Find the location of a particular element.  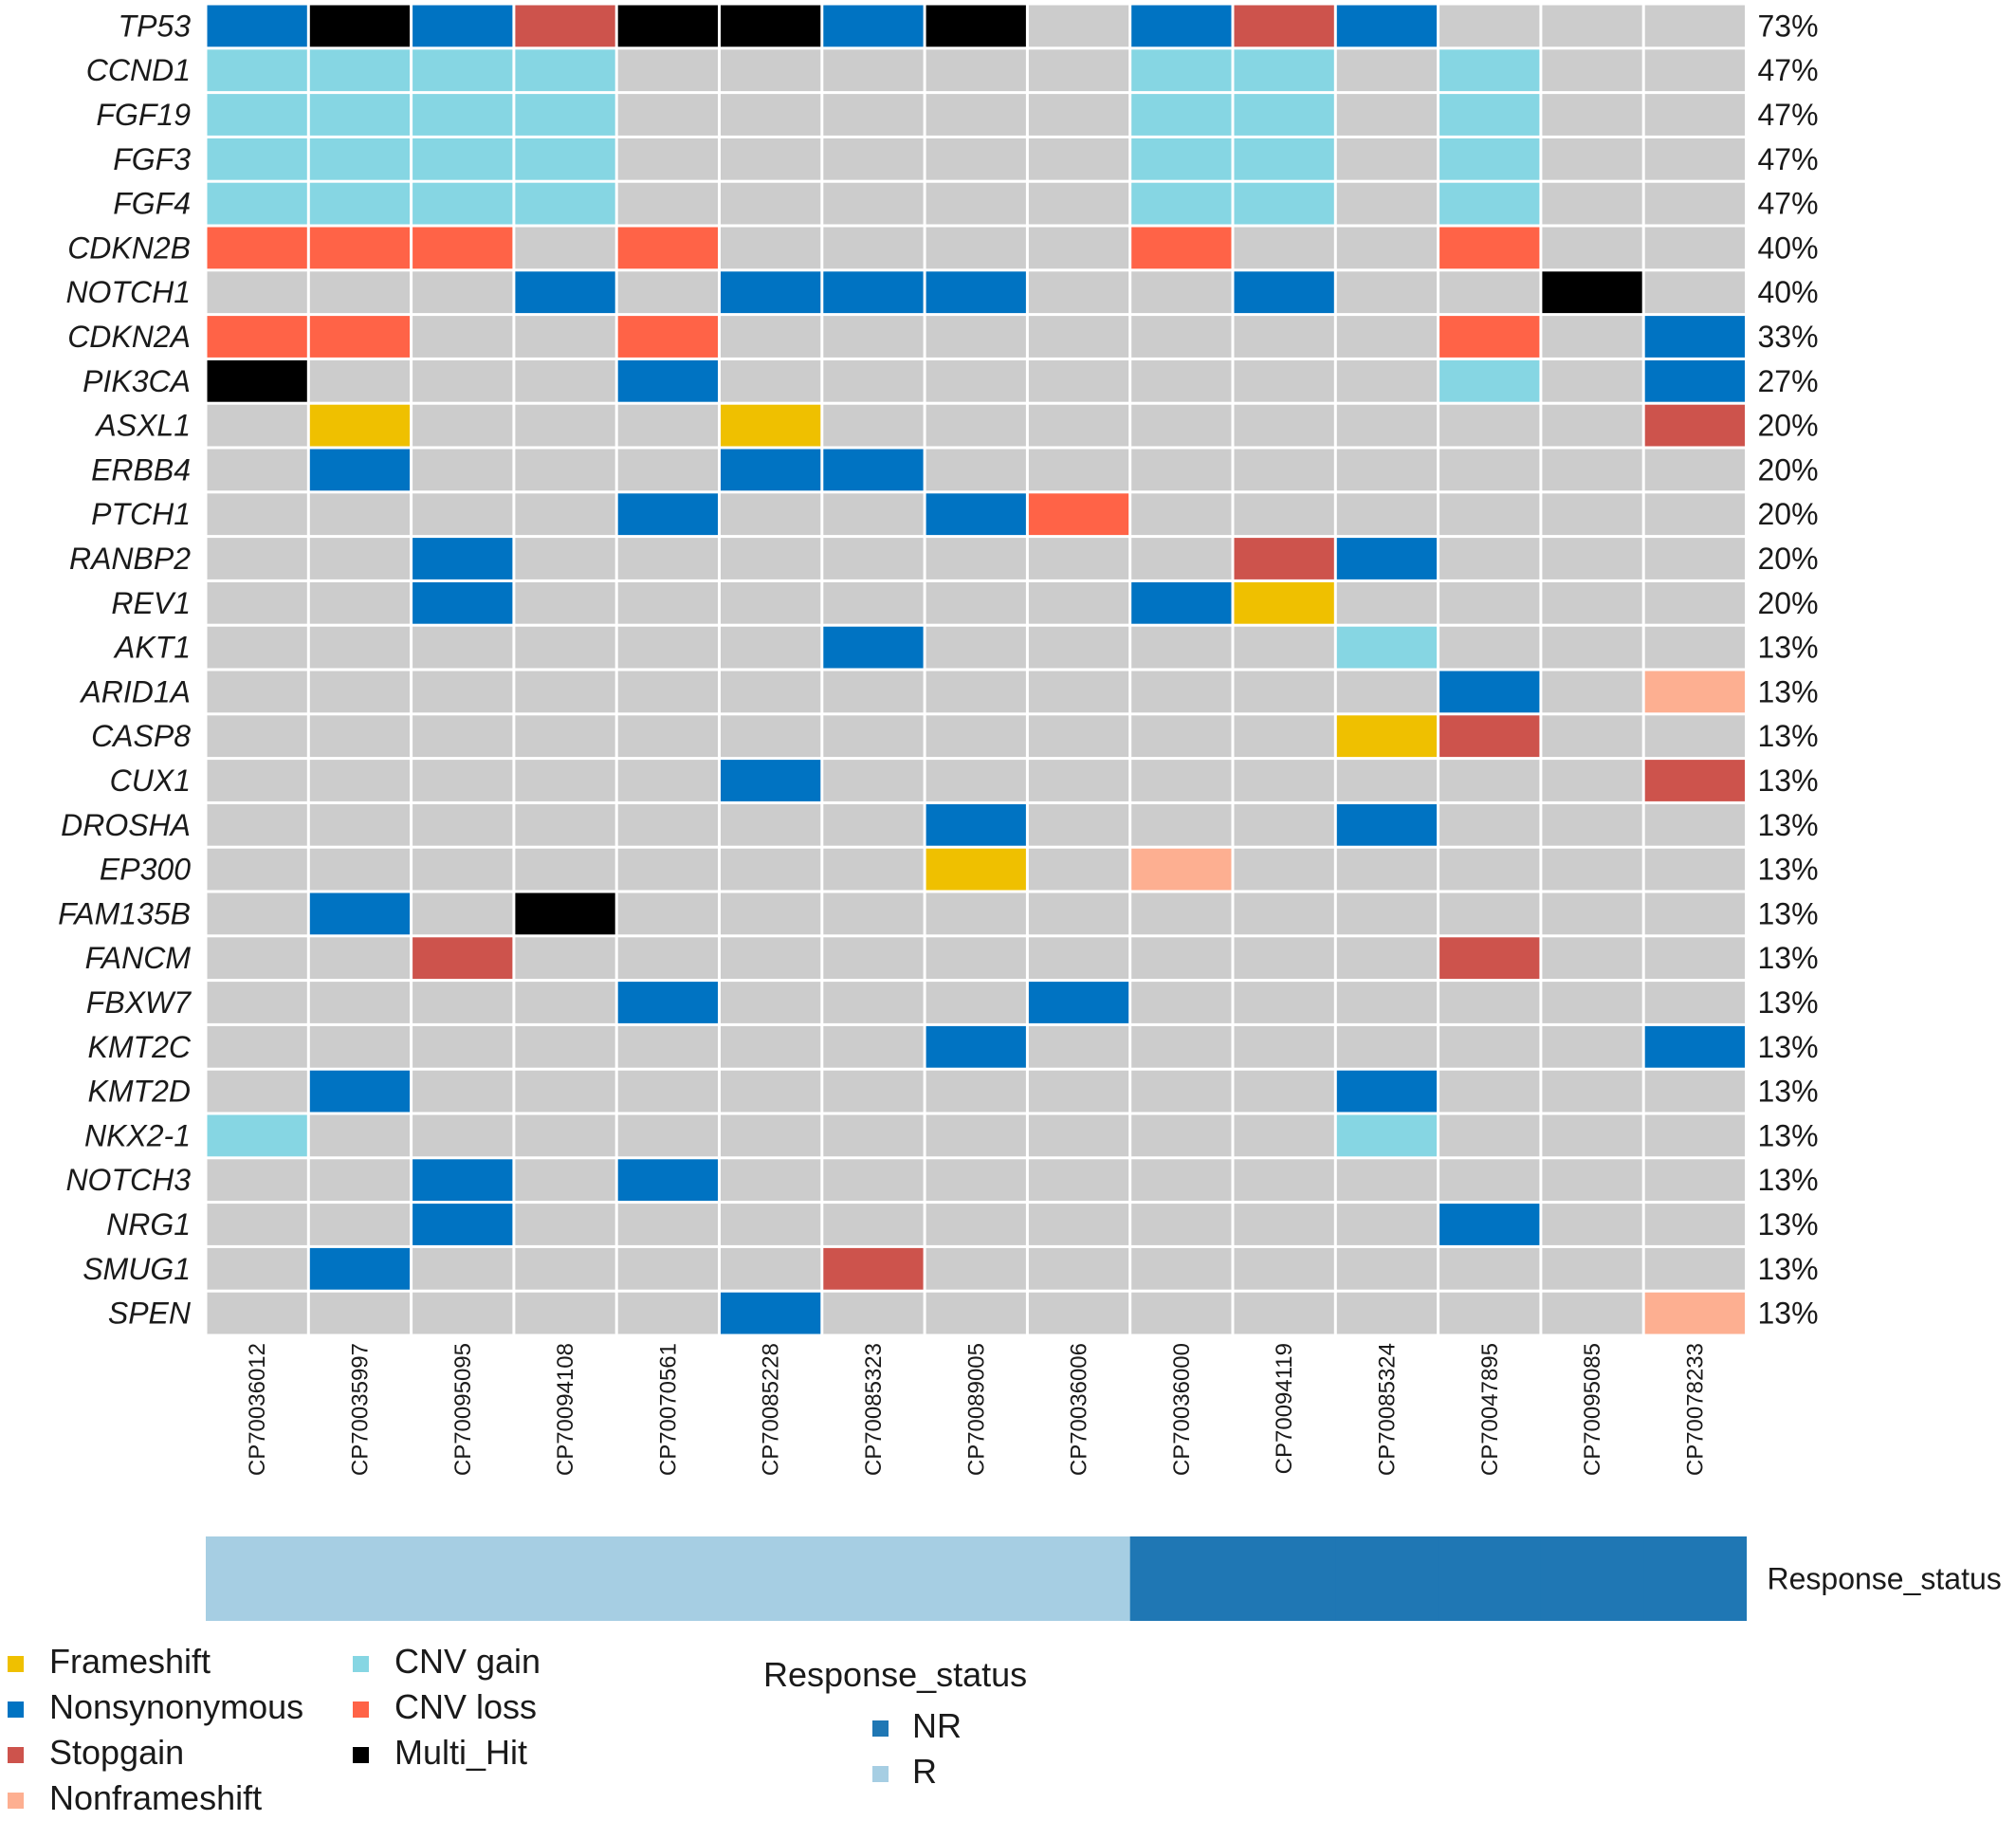

percentage-kmt2c: 13% is located at coordinates (1788, 1047).